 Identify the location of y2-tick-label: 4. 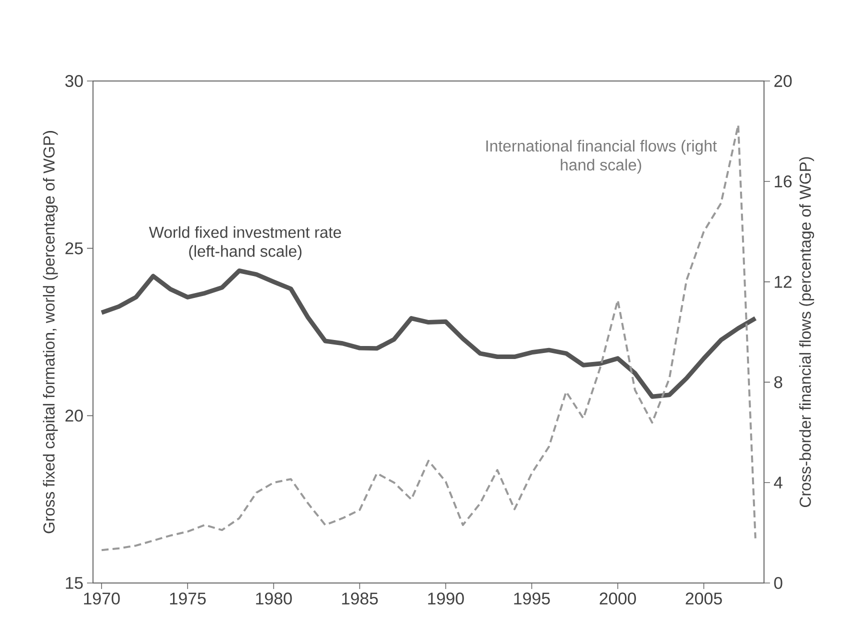
(778, 482).